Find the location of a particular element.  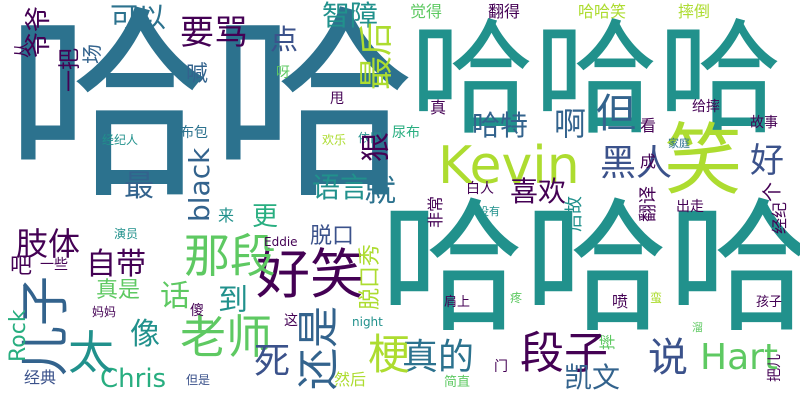

word-yaoma: 要骂 is located at coordinates (214, 33).